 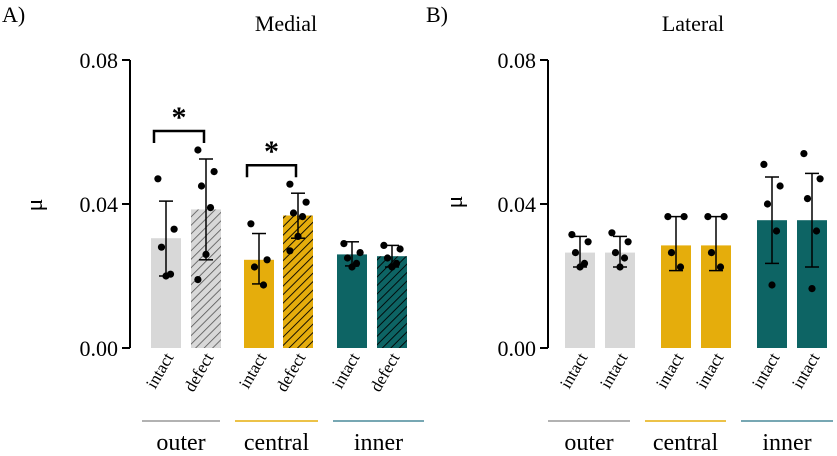 I want to click on chart-title: Lateral, so click(x=693, y=23).